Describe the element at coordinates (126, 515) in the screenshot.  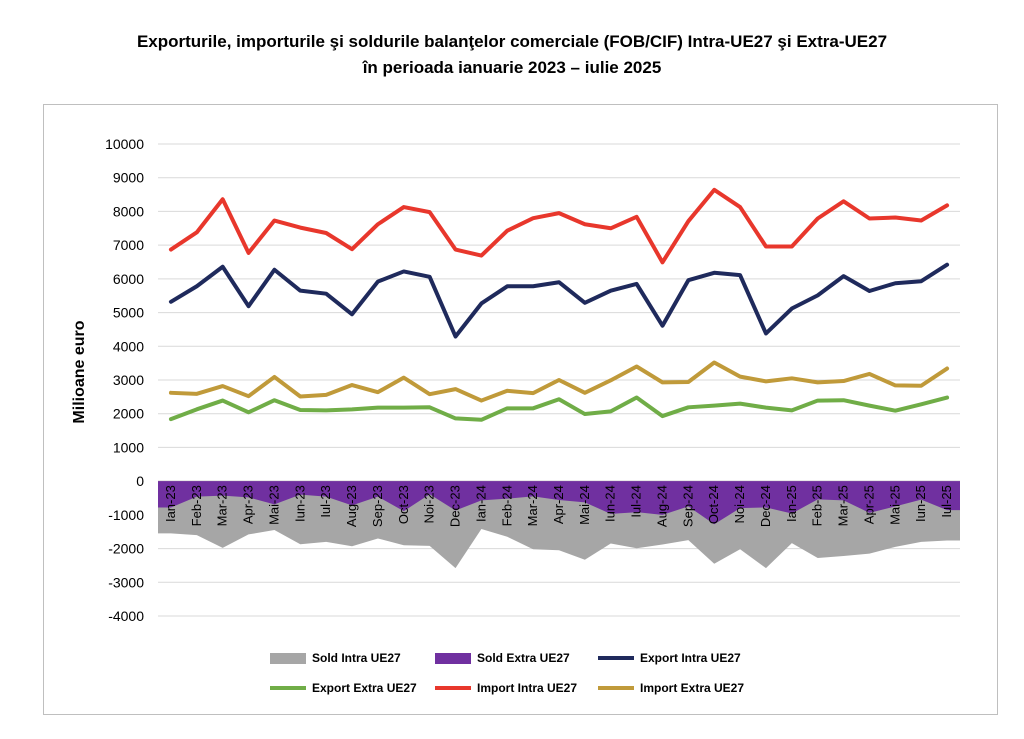
I see `y-tick-label: -1000` at that location.